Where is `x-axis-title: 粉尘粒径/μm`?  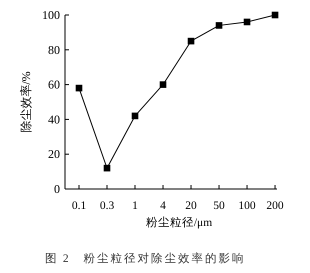
x-axis-title: 粉尘粒径/μm is located at coordinates (179, 222).